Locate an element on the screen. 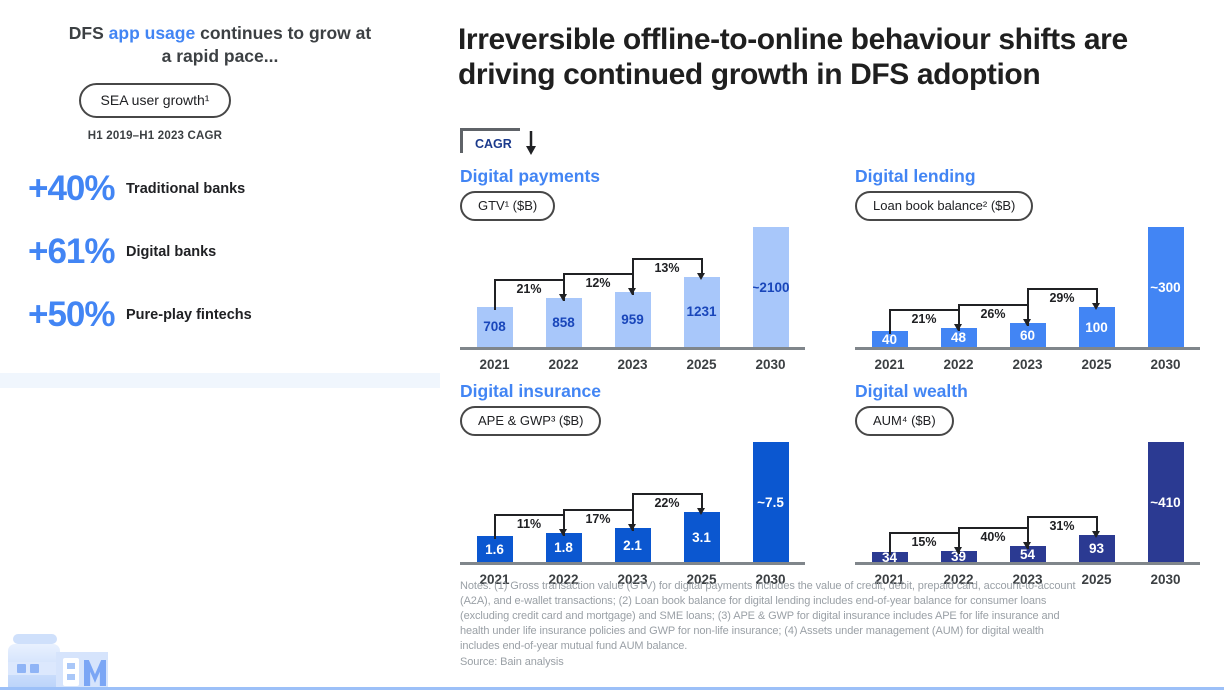 The height and width of the screenshot is (693, 1224). bar-value-label: 1.8 is located at coordinates (563, 548).